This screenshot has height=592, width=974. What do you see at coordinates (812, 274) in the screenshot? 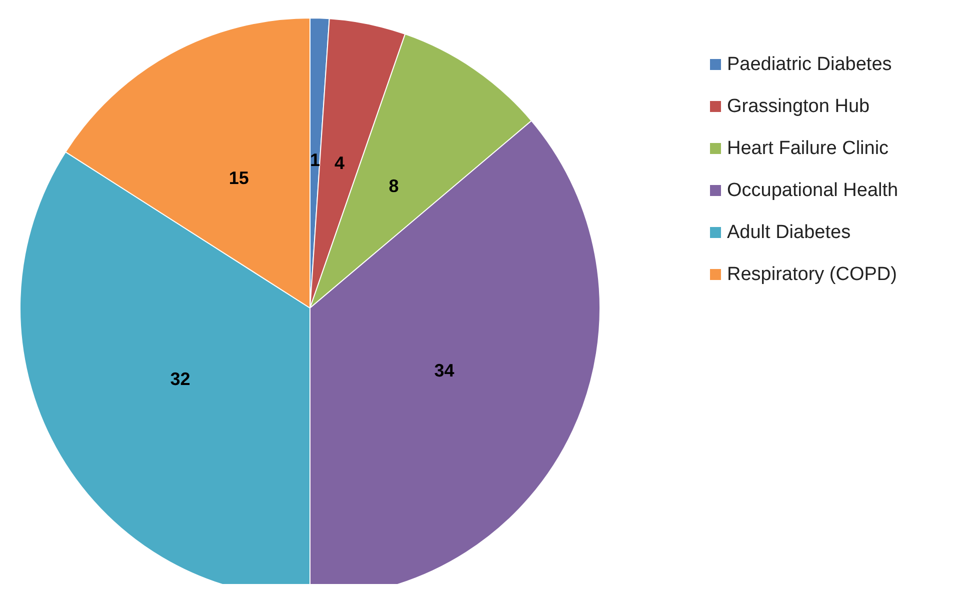
I see `legend-label: Respiratory (COPD)` at bounding box center [812, 274].